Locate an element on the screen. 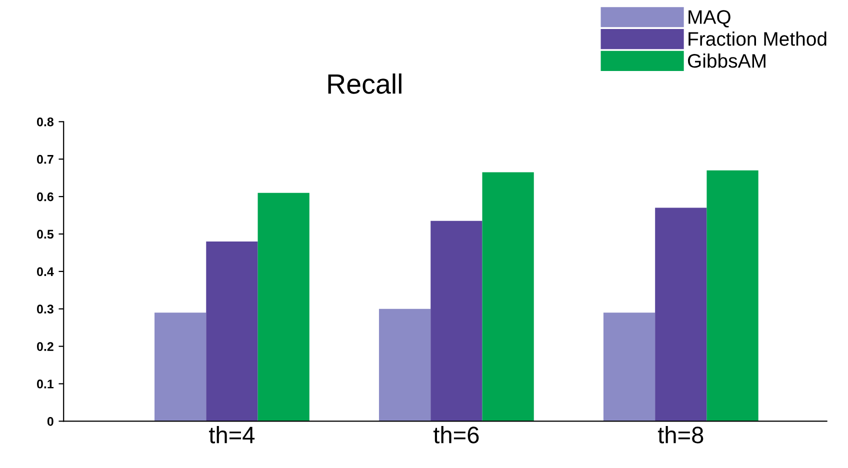  legend-label: GibbsAM is located at coordinates (727, 60).